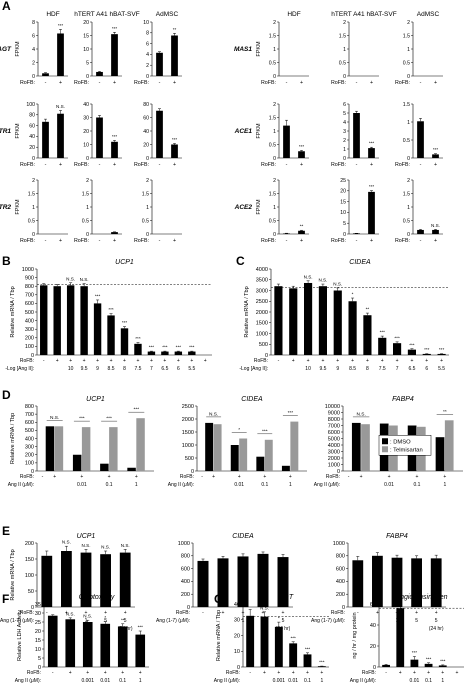 Image resolution: width=472 pixels, height=685 pixels. Describe the element at coordinates (47, 613) in the screenshot. I see `x-row-value: -` at that location.